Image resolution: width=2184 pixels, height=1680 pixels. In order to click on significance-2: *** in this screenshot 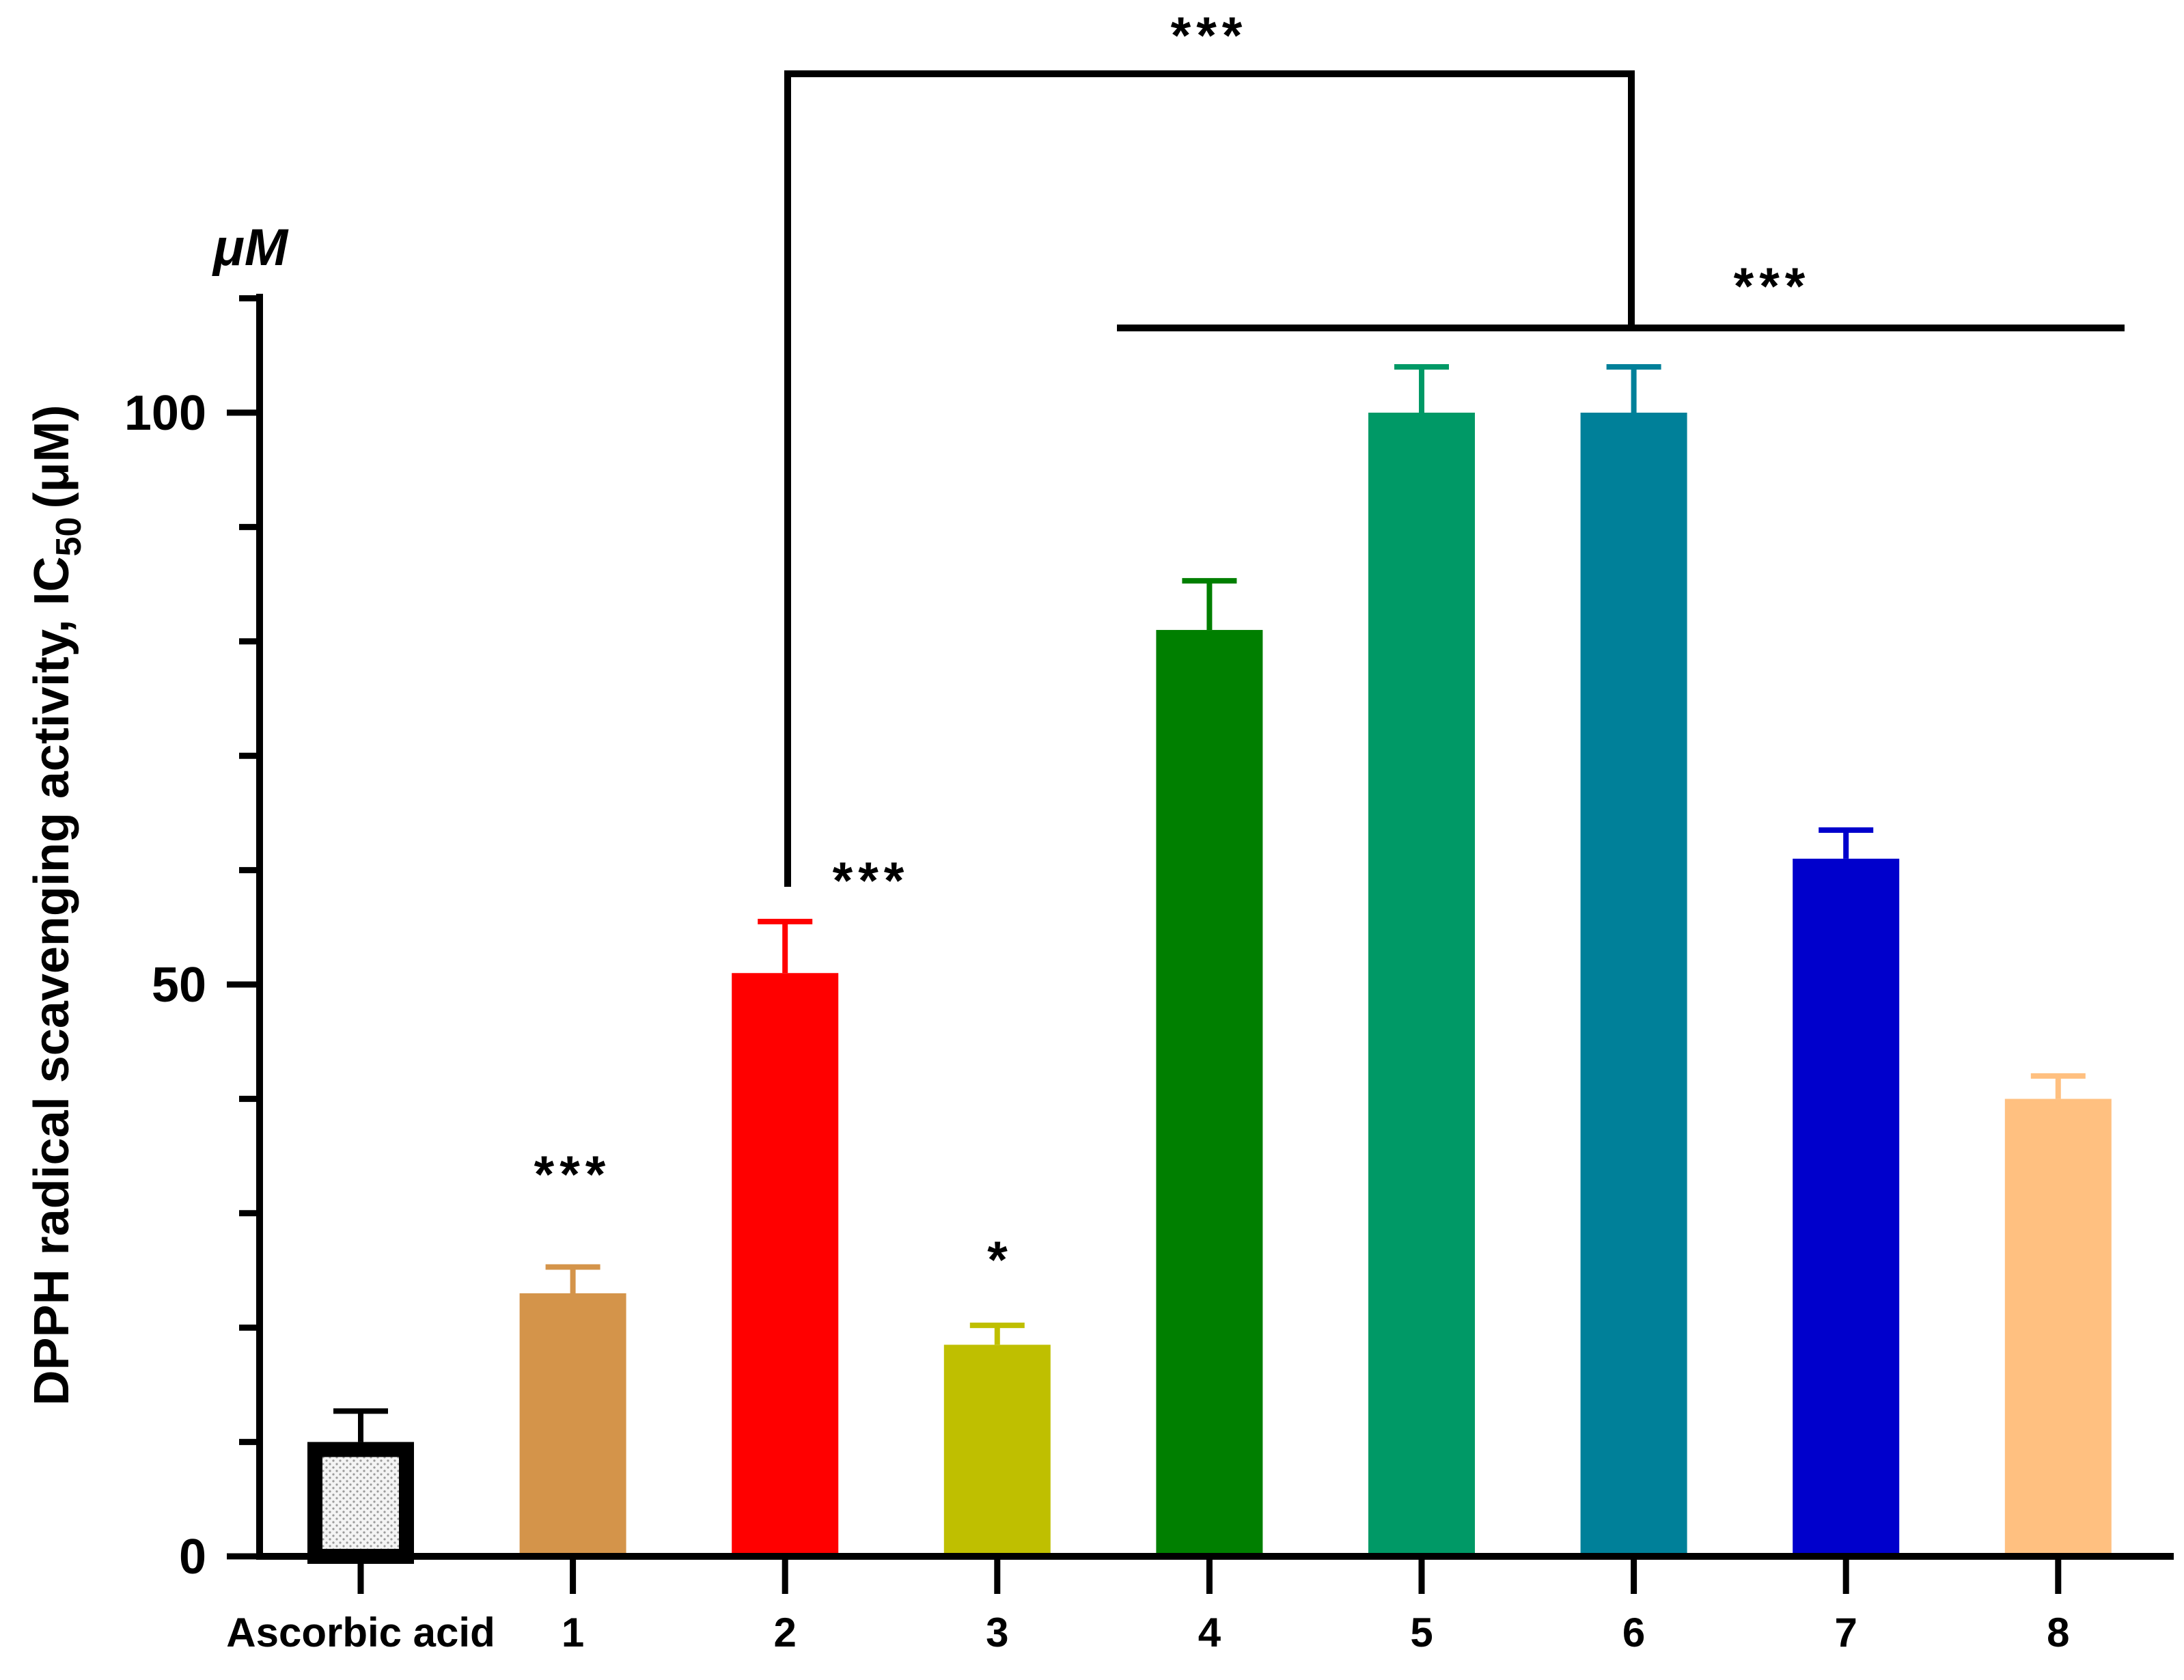, I will do `click(871, 881)`.